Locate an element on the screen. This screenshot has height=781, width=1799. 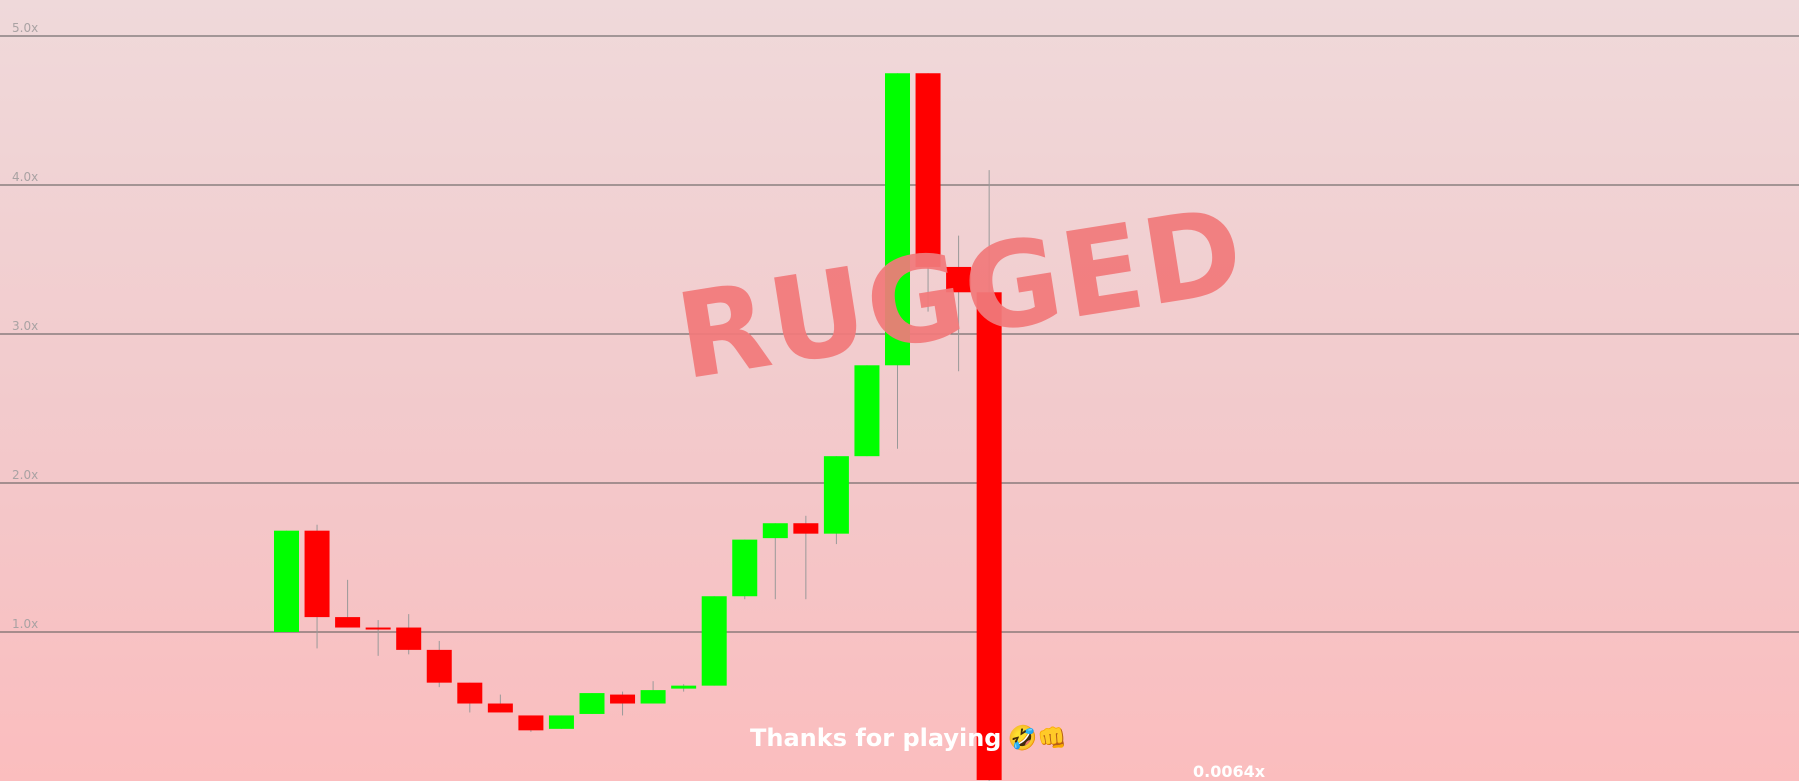
y-tick-label: 3.0x is located at coordinates (25, 326).